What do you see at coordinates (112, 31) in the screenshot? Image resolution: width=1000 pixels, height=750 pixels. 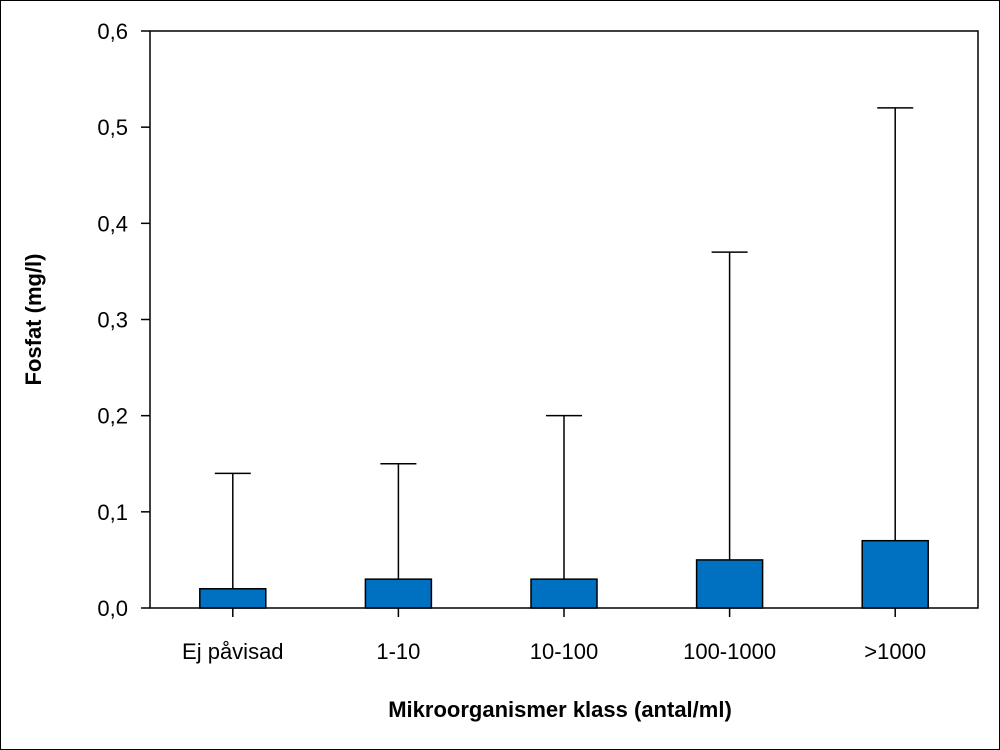 I see `y-tick-label: 0,6` at bounding box center [112, 31].